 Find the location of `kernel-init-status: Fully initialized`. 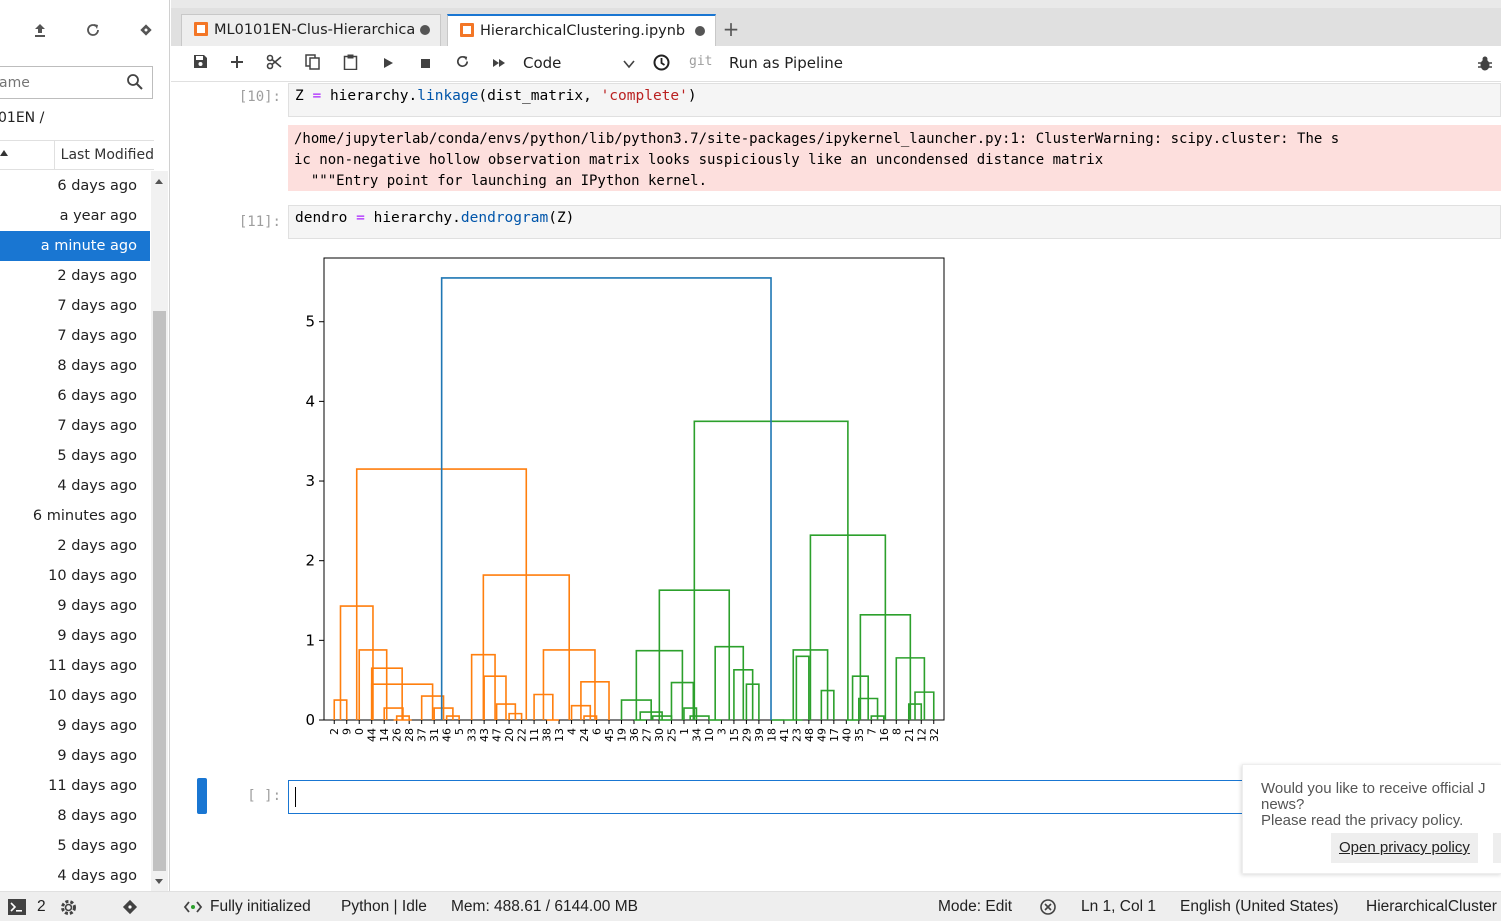

kernel-init-status: Fully initialized is located at coordinates (260, 906).